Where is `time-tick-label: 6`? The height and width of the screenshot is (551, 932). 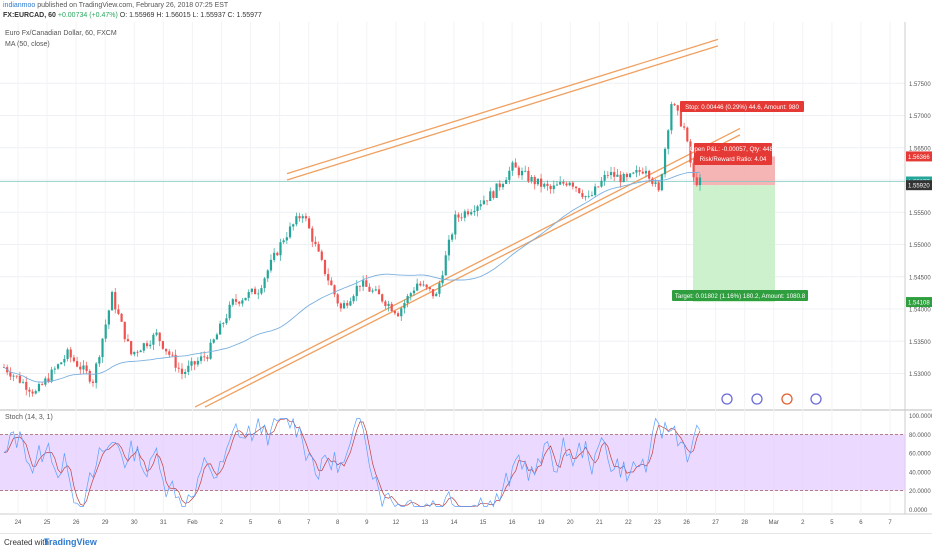
time-tick-label: 6 is located at coordinates (861, 523).